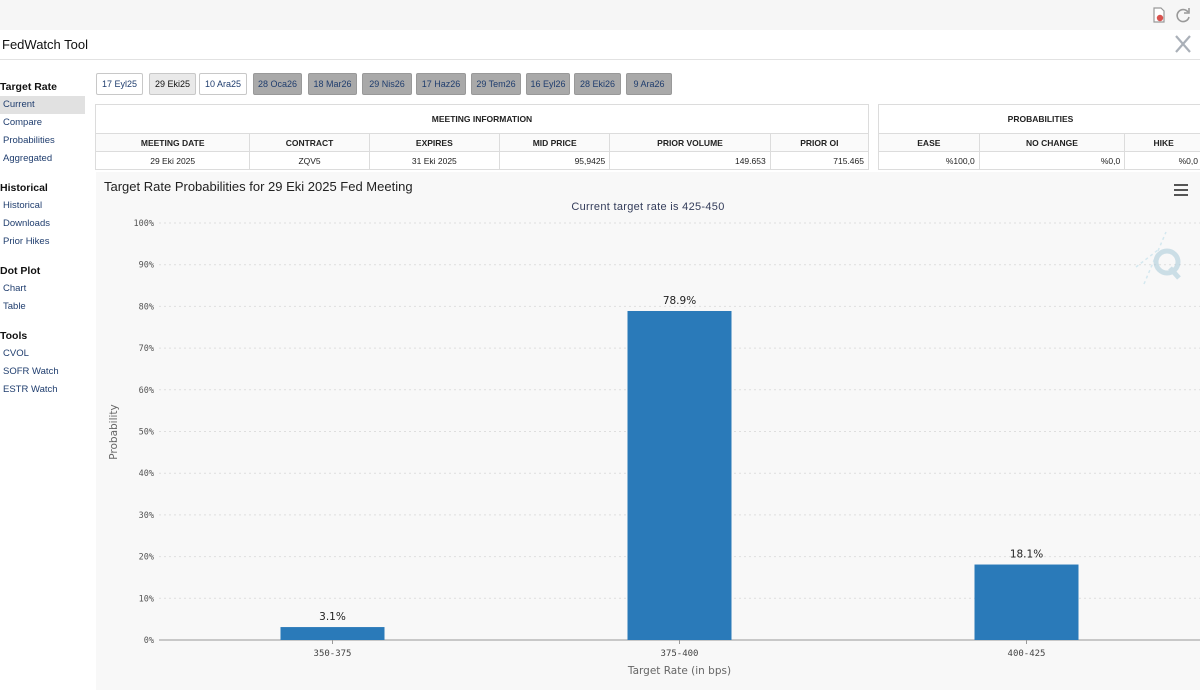 This screenshot has width=1200, height=690. Describe the element at coordinates (1162, 142) in the screenshot. I see `probabilities-col-hike: HIKE` at that location.